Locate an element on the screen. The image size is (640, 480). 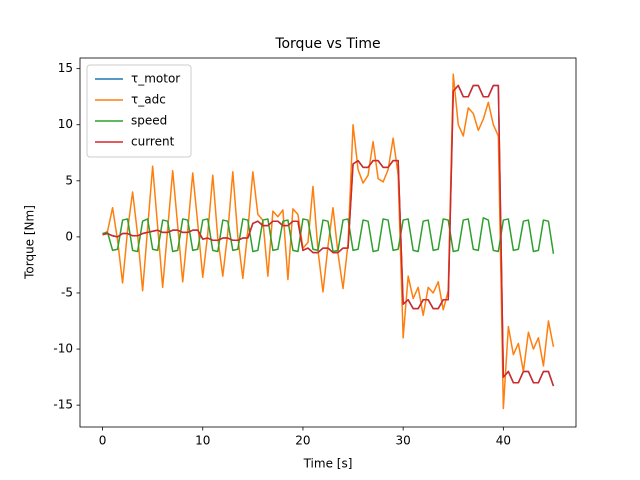
legend-label: τ_motor is located at coordinates (155, 79).